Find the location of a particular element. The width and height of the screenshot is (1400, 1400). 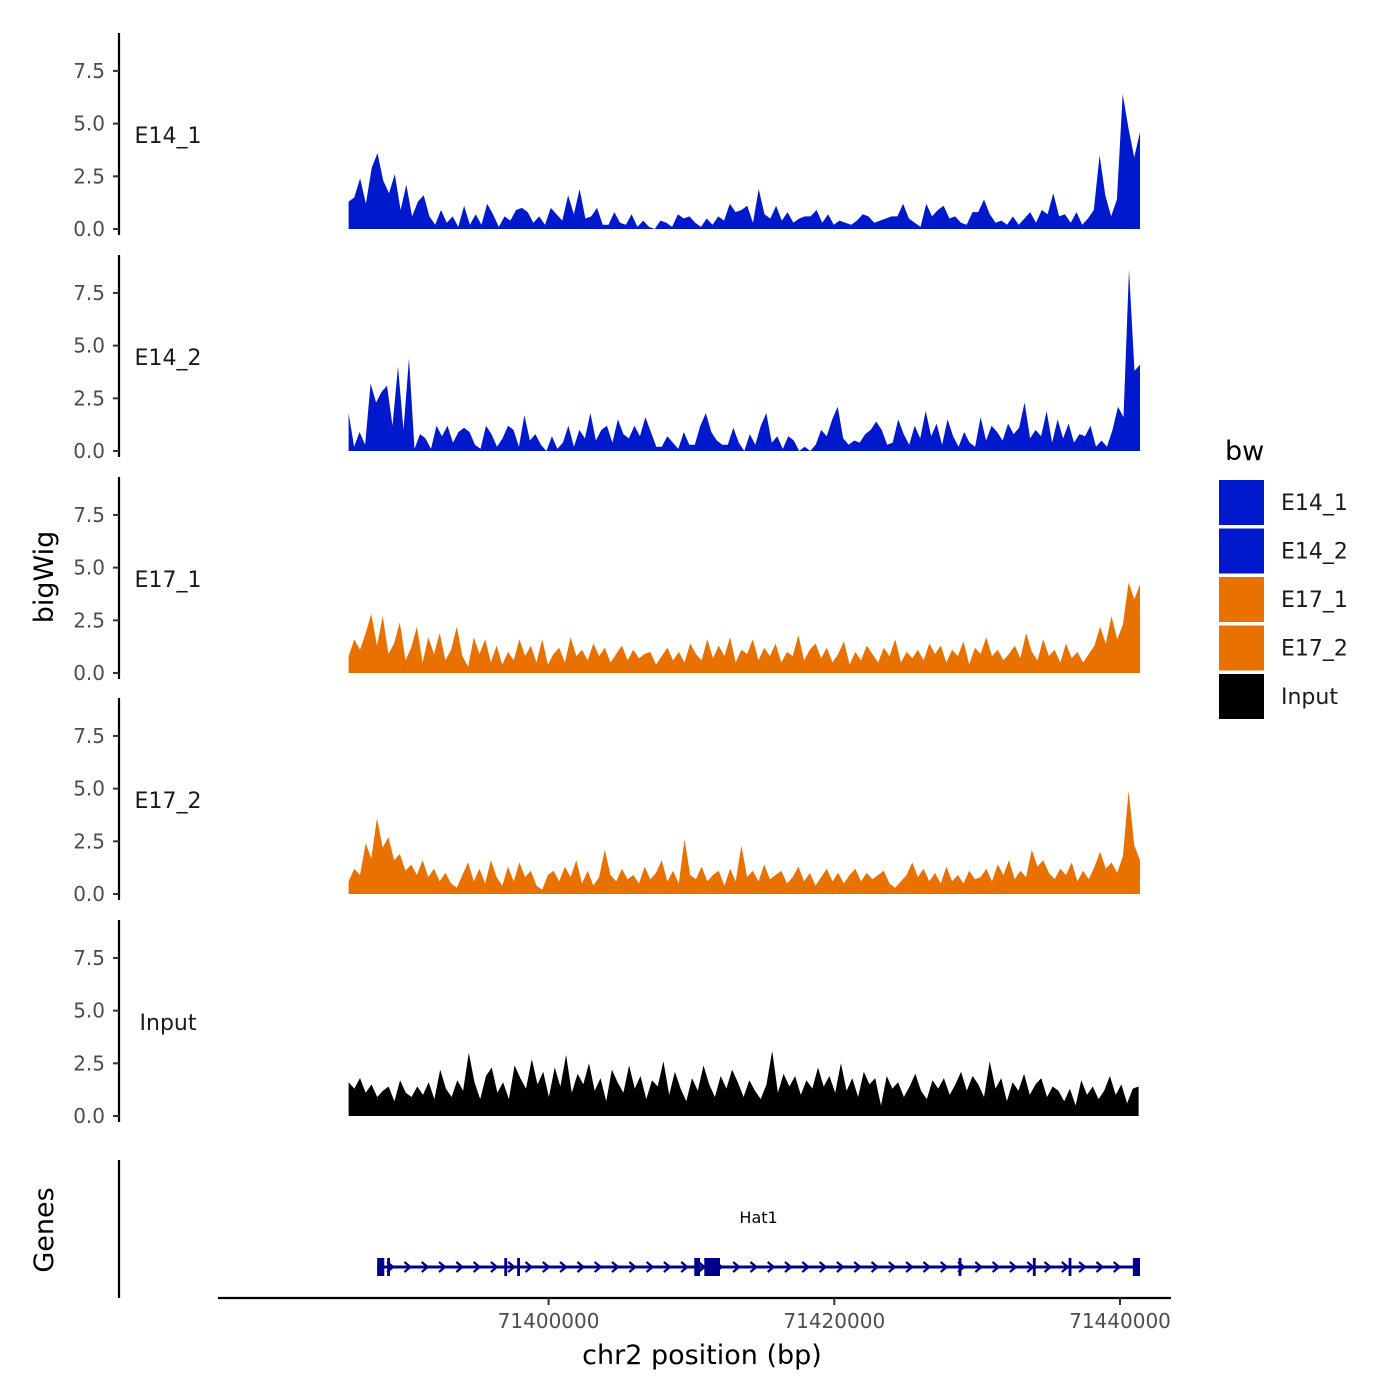

track-e17-1: 0.0 2.5 5.0 7.5 E17_1 is located at coordinates (607, 581).